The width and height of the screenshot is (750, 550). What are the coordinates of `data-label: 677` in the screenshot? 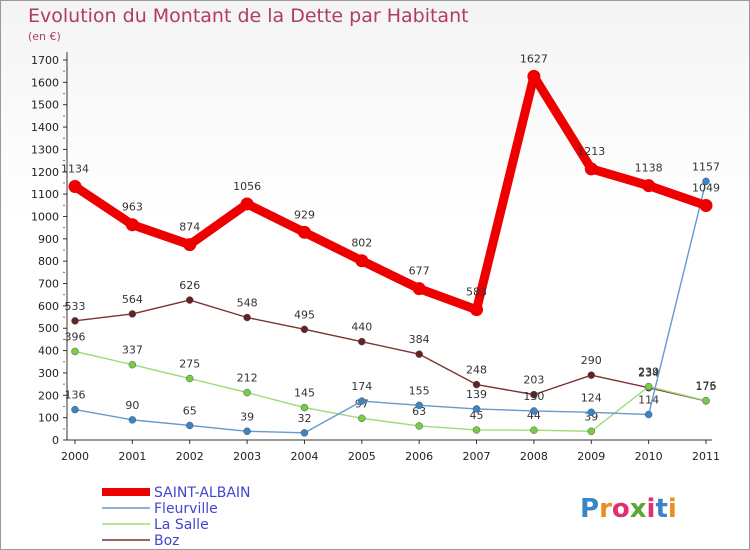 It's located at (419, 271).